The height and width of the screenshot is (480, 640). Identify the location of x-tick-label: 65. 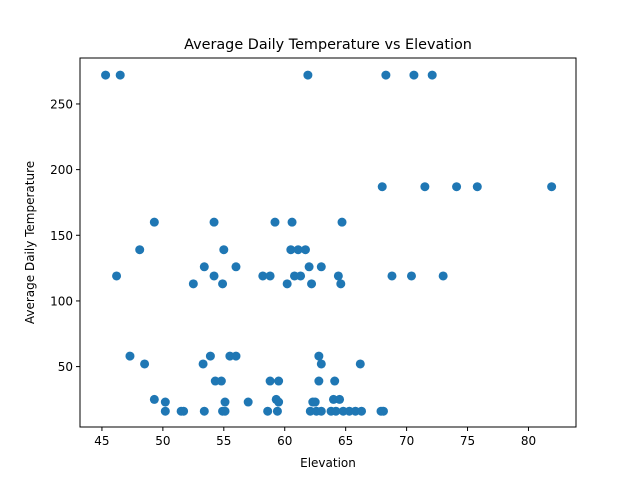
(345, 441).